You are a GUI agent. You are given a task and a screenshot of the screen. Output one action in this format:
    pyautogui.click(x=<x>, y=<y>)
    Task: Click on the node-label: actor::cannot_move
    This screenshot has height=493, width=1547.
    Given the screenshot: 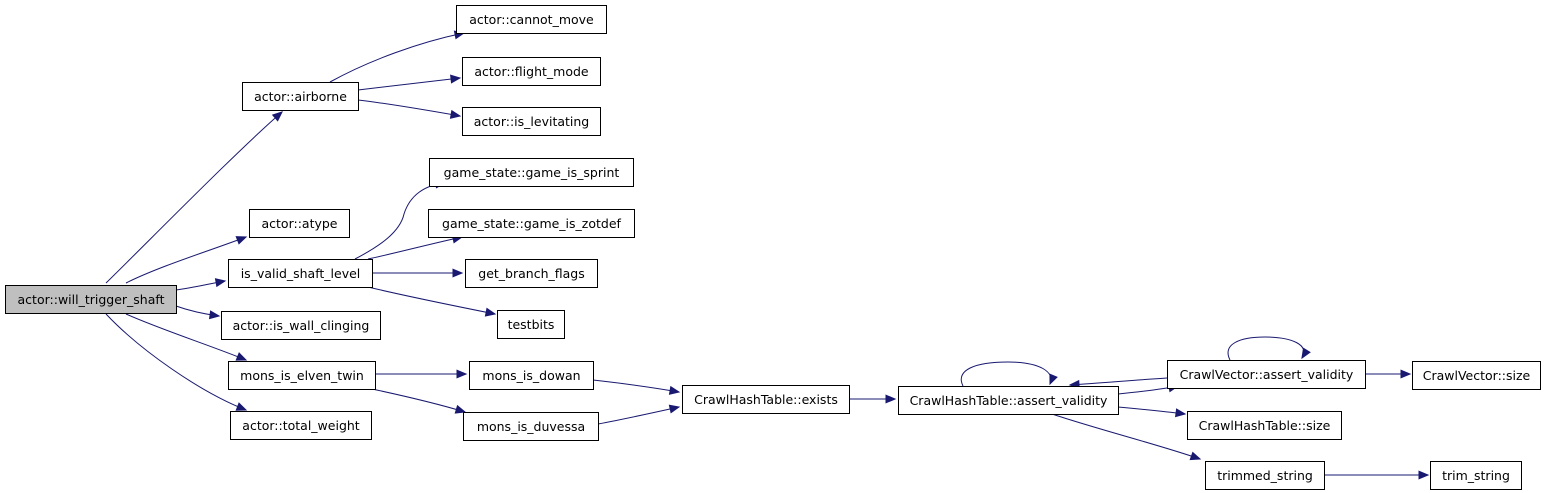 What is the action you would take?
    pyautogui.click(x=531, y=19)
    